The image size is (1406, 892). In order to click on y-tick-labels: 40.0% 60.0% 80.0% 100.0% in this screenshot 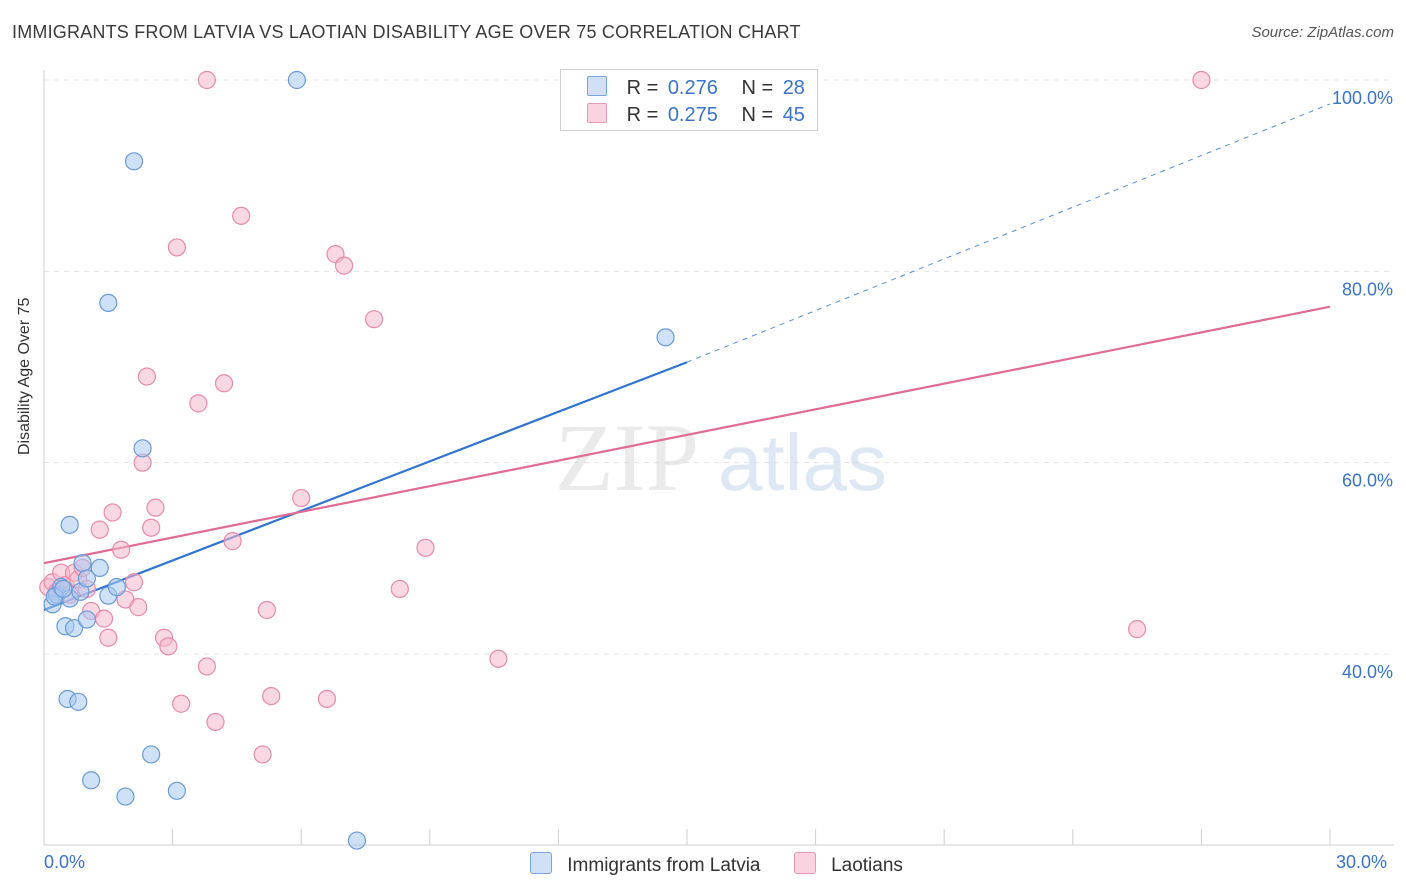, I will do `click(1362, 385)`.